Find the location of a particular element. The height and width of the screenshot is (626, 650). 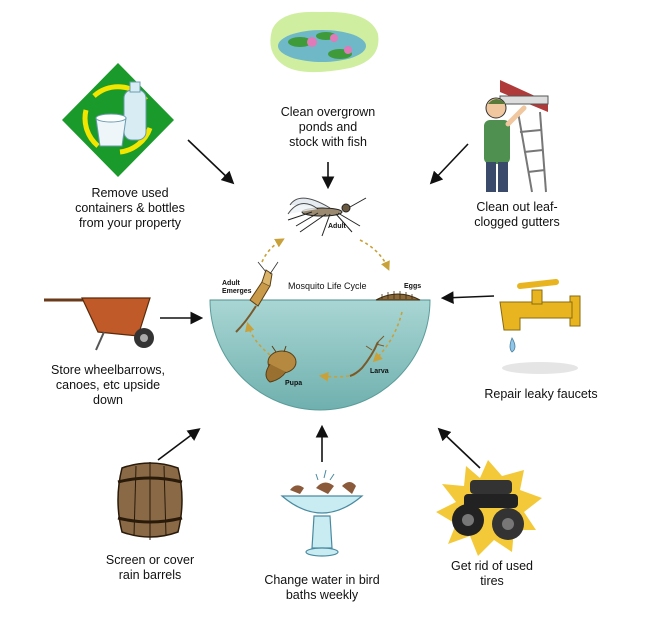

caption-line: from your property is located at coordinates (130, 223).